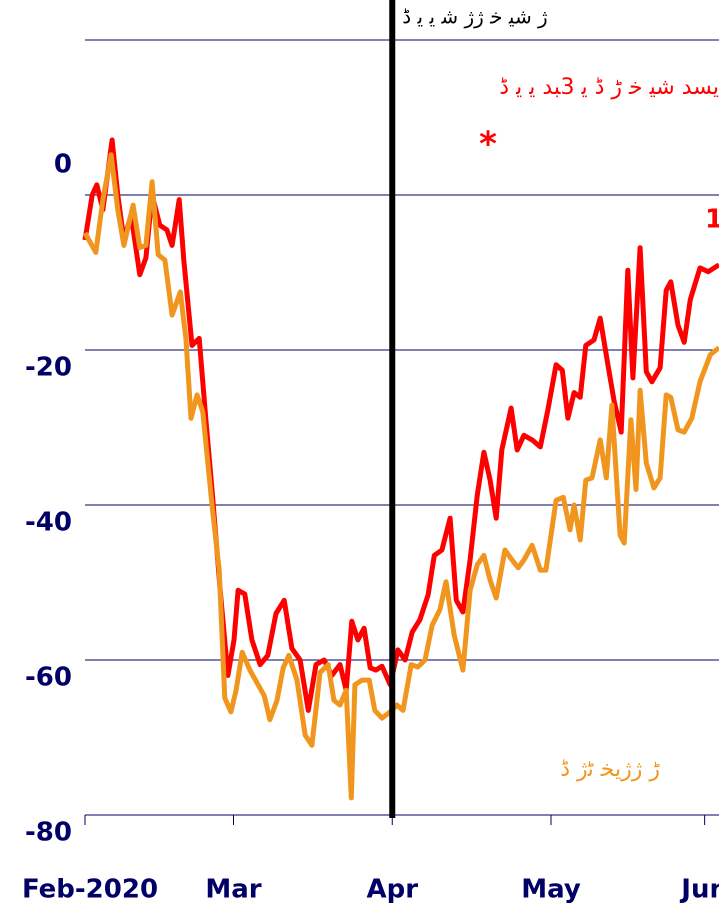 The width and height of the screenshot is (719, 911). I want to click on y-tick-label: -60, so click(48, 678).